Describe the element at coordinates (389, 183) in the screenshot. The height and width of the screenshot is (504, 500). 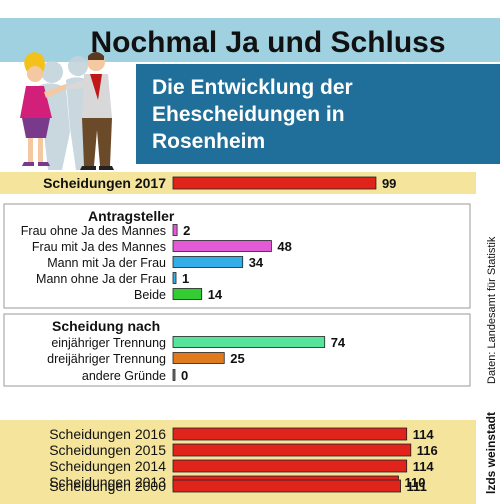
I see `value-label: 99` at that location.